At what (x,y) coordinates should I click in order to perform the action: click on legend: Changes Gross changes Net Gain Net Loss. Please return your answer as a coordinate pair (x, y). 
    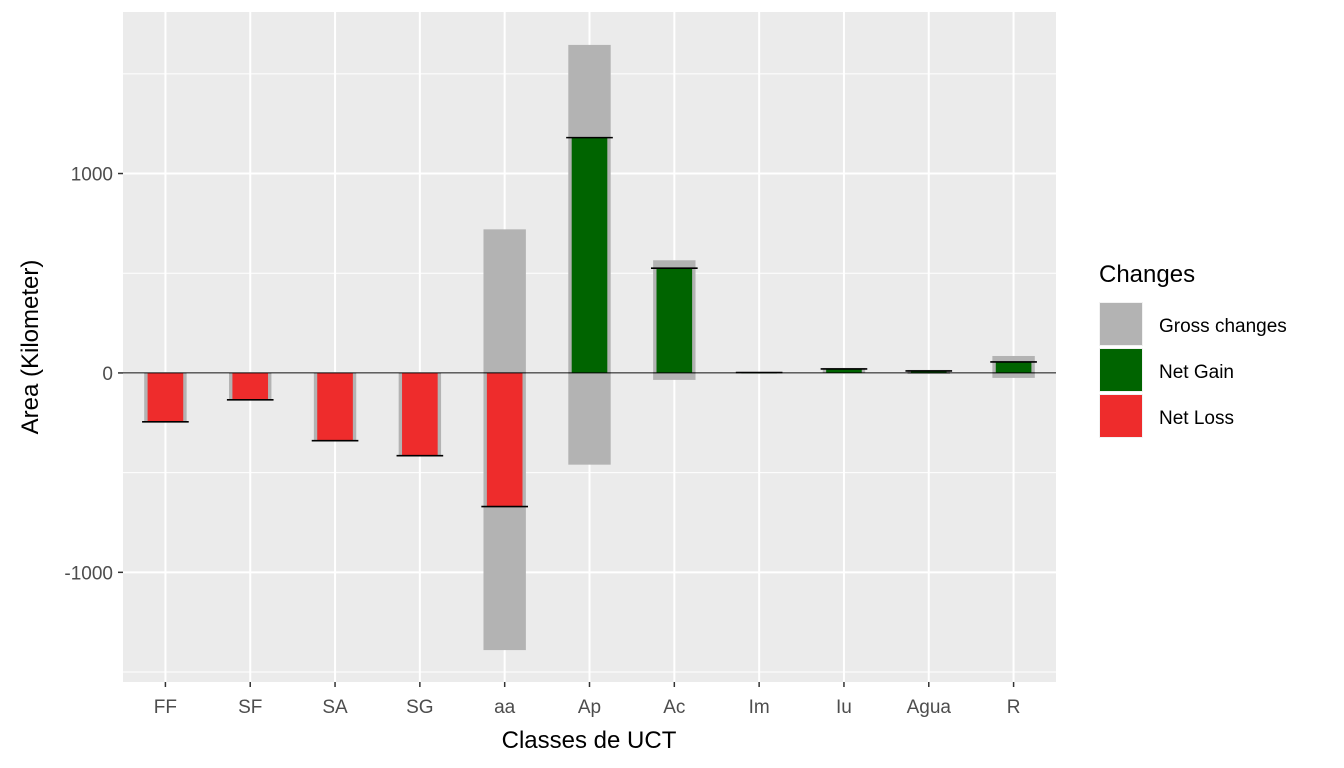
    Looking at the image, I should click on (1193, 349).